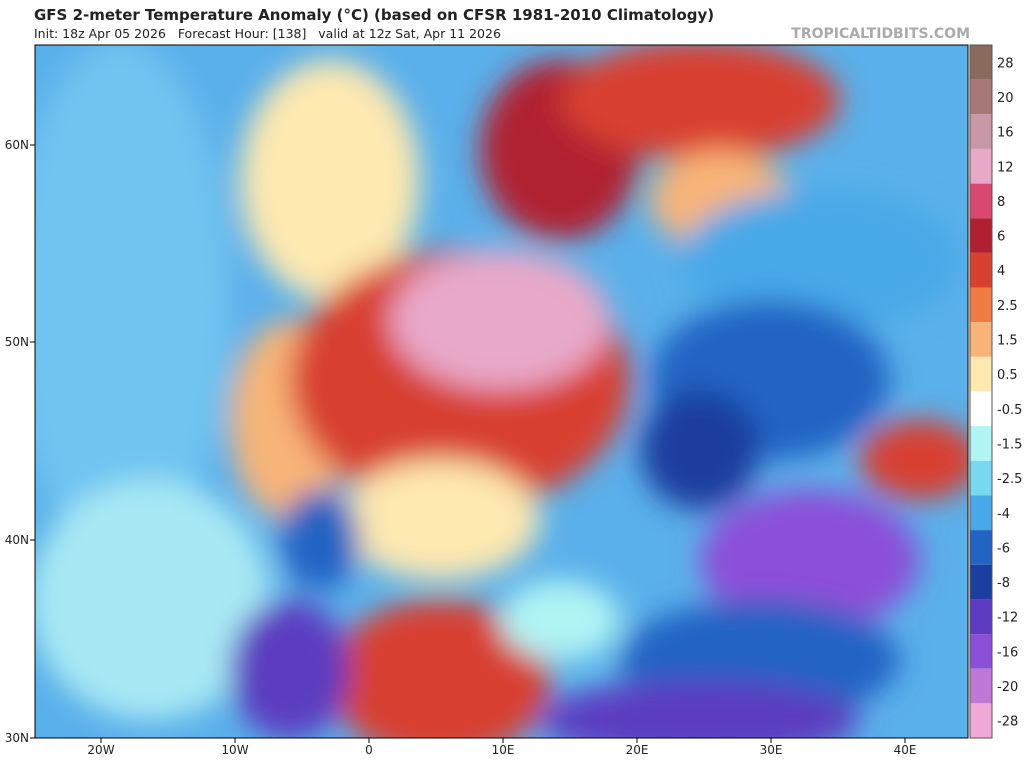 This screenshot has height=761, width=1024. Describe the element at coordinates (1007, 687) in the screenshot. I see `colorbar-label: -20` at that location.